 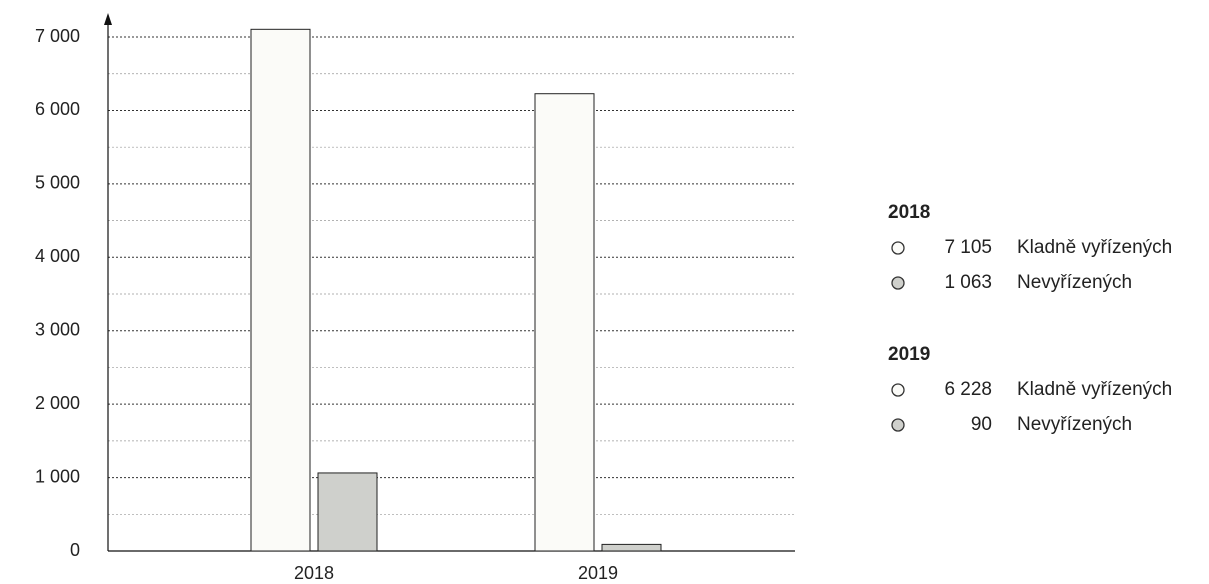 What do you see at coordinates (75, 550) in the screenshot?
I see `y-tick-label: 0` at bounding box center [75, 550].